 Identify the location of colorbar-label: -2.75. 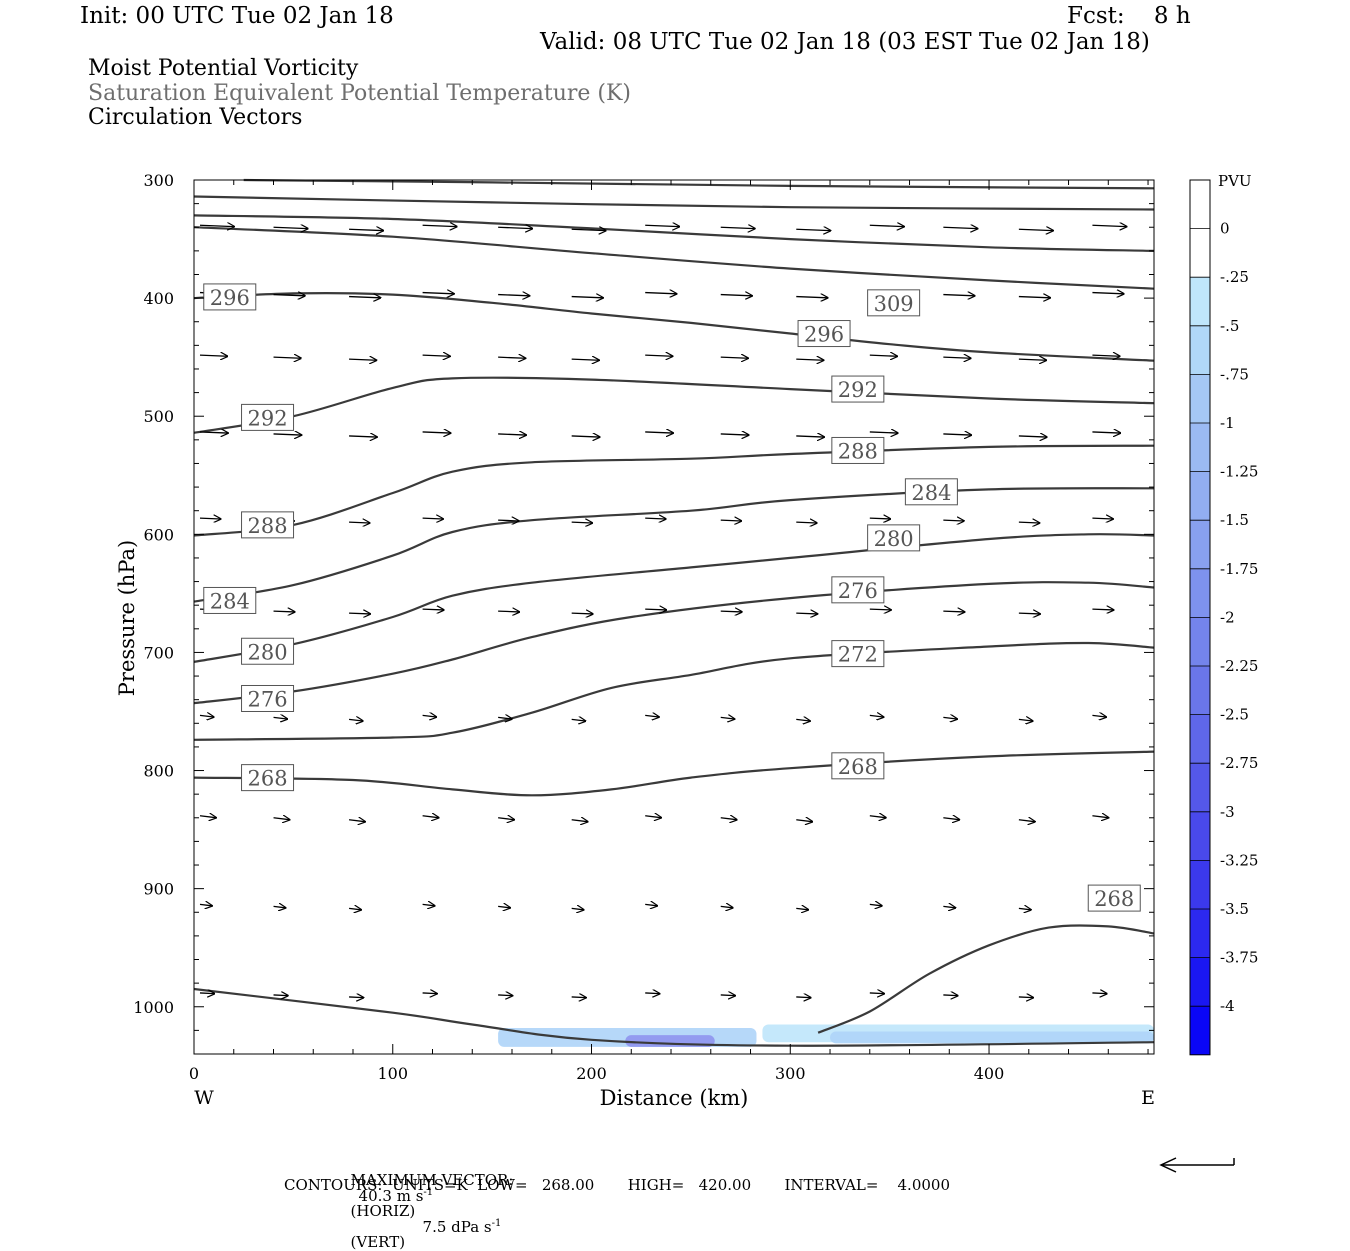
(1239, 763).